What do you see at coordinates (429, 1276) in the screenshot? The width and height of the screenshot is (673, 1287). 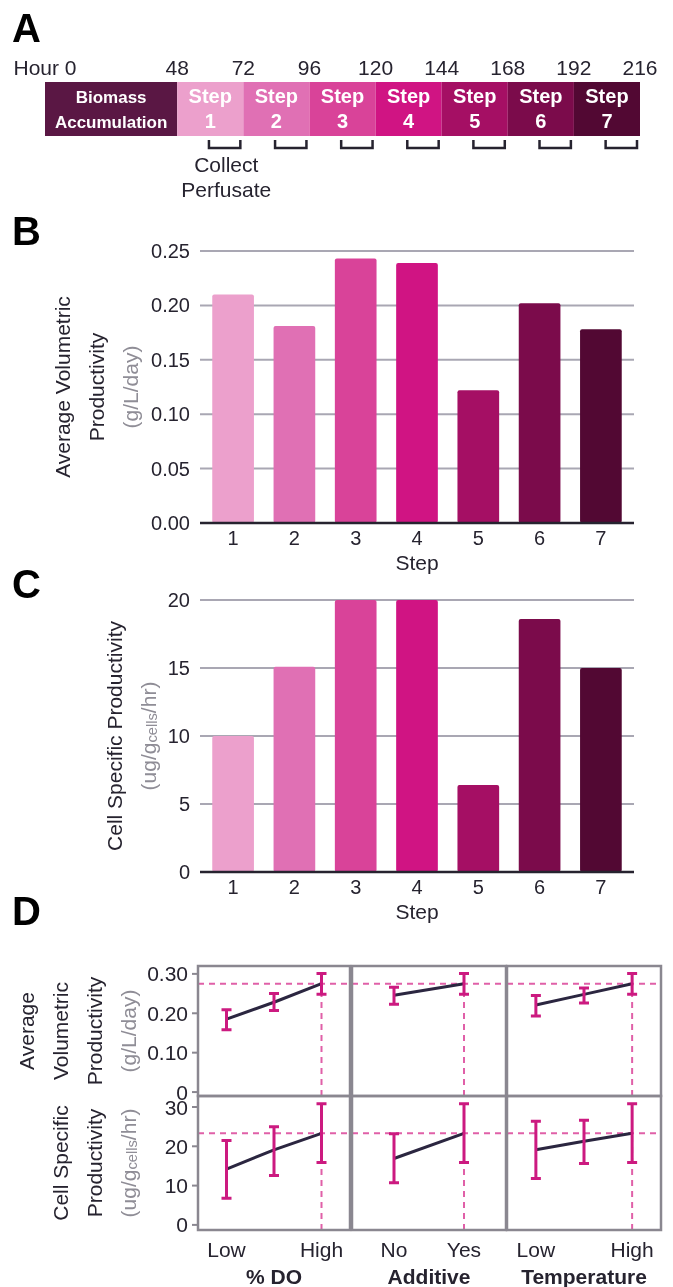 I see `x-axis-title: Additive` at bounding box center [429, 1276].